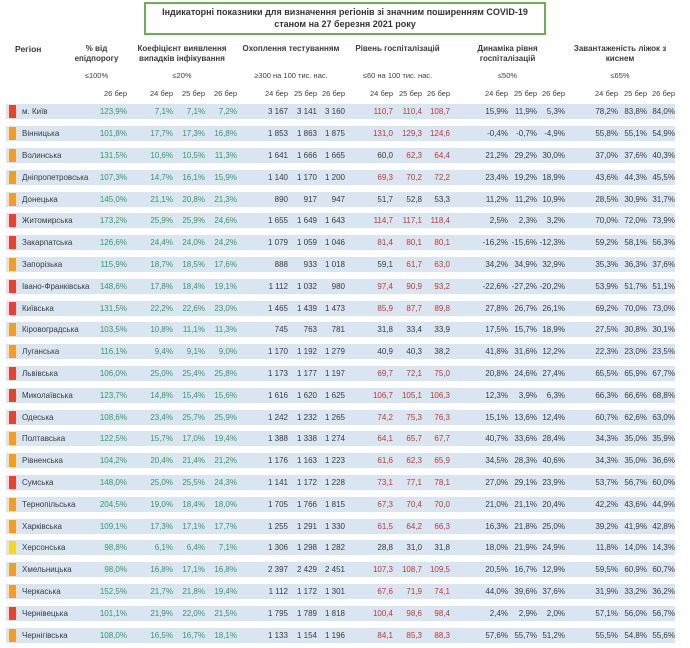 The image size is (690, 648). What do you see at coordinates (442, 352) in the screenshot?
I see `hospitalization-level-value: 38,2` at bounding box center [442, 352].